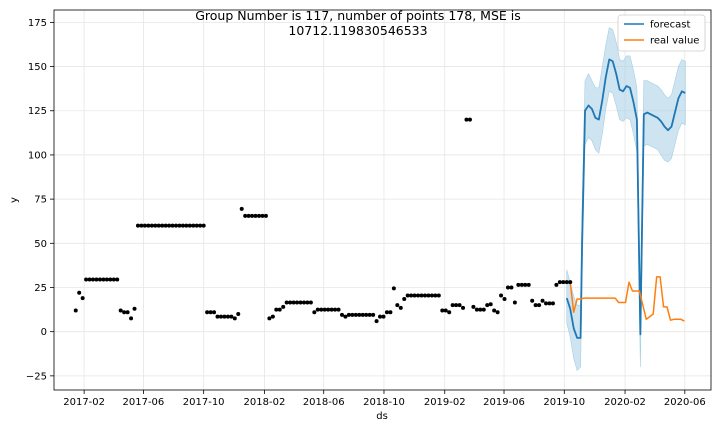  Describe the element at coordinates (204, 402) in the screenshot. I see `x-tick-label: 2017-10` at that location.